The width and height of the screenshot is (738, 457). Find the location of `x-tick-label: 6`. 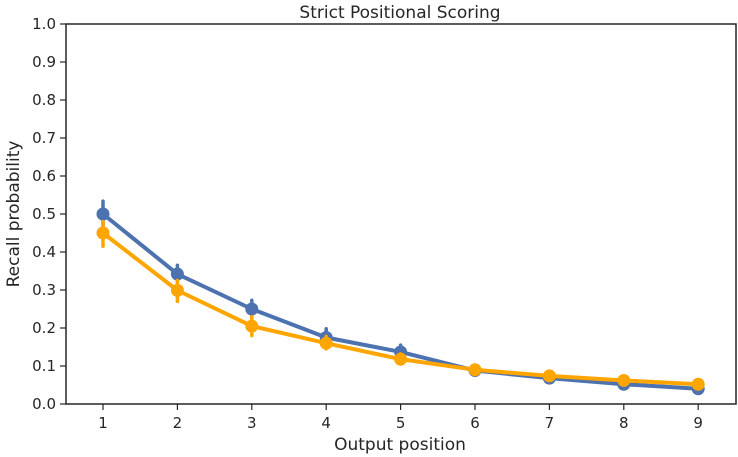

x-tick-label: 6 is located at coordinates (475, 423).